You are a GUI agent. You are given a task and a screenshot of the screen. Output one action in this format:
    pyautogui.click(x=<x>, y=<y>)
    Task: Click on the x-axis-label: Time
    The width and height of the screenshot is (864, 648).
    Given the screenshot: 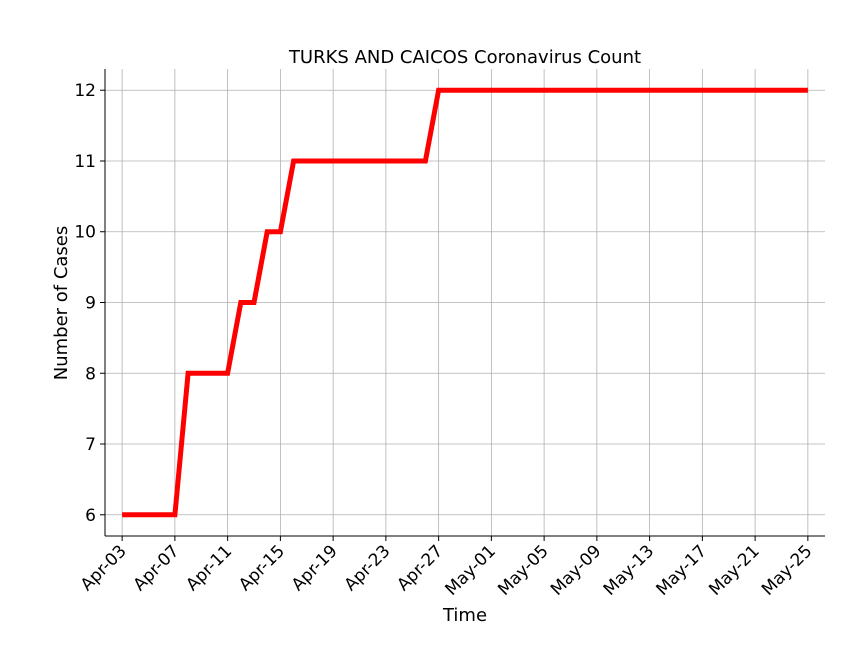 What is the action you would take?
    pyautogui.click(x=464, y=615)
    